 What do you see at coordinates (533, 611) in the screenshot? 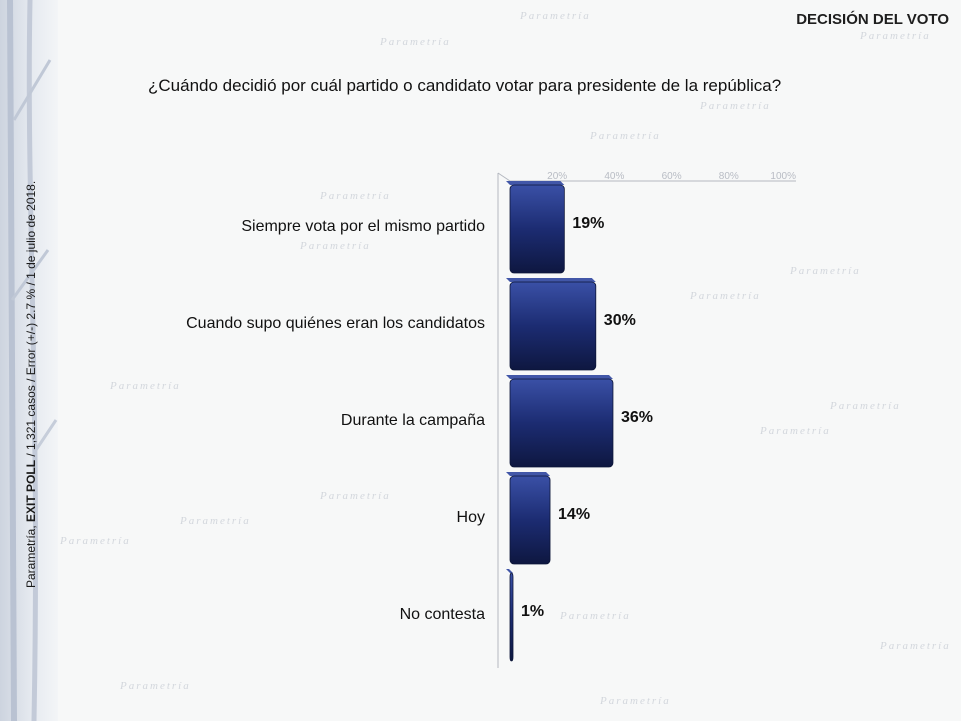
I see `bar-value-label: 1%` at bounding box center [533, 611].